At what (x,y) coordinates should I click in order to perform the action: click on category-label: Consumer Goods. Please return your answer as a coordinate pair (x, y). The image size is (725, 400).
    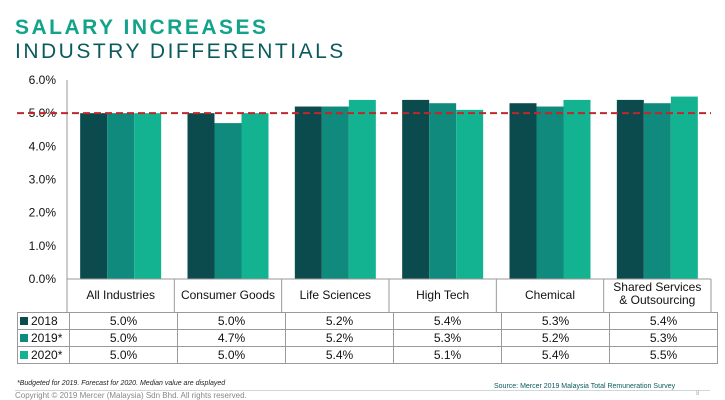
    Looking at the image, I should click on (228, 295).